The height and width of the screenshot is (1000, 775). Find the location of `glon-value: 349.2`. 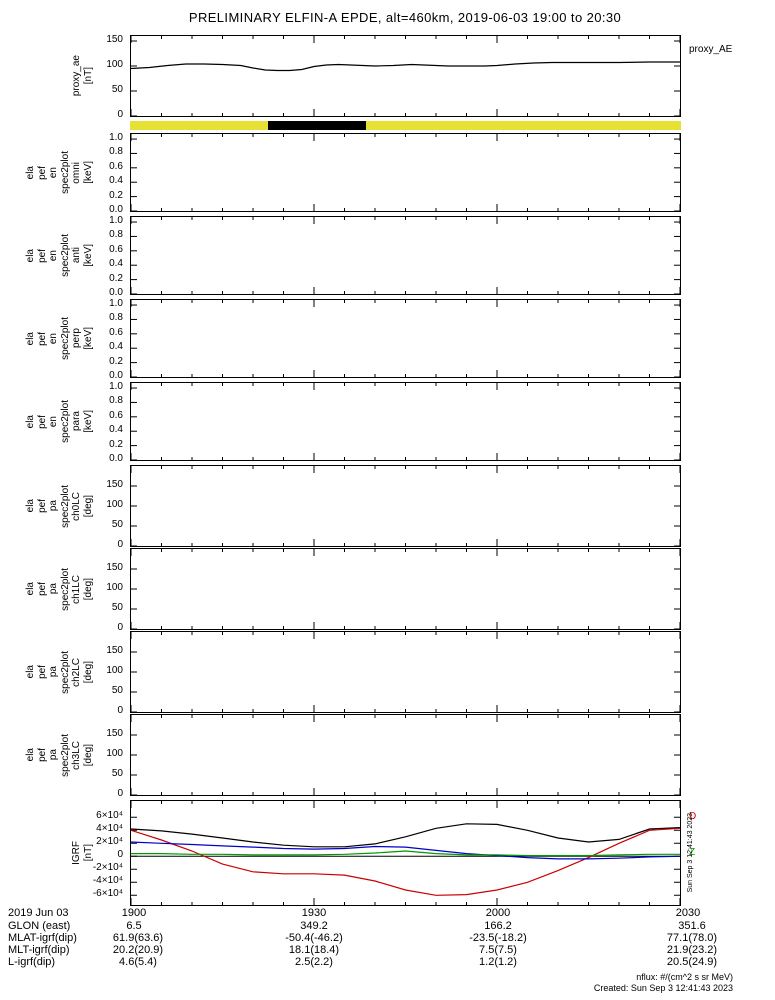

glon-value: 349.2 is located at coordinates (314, 926).